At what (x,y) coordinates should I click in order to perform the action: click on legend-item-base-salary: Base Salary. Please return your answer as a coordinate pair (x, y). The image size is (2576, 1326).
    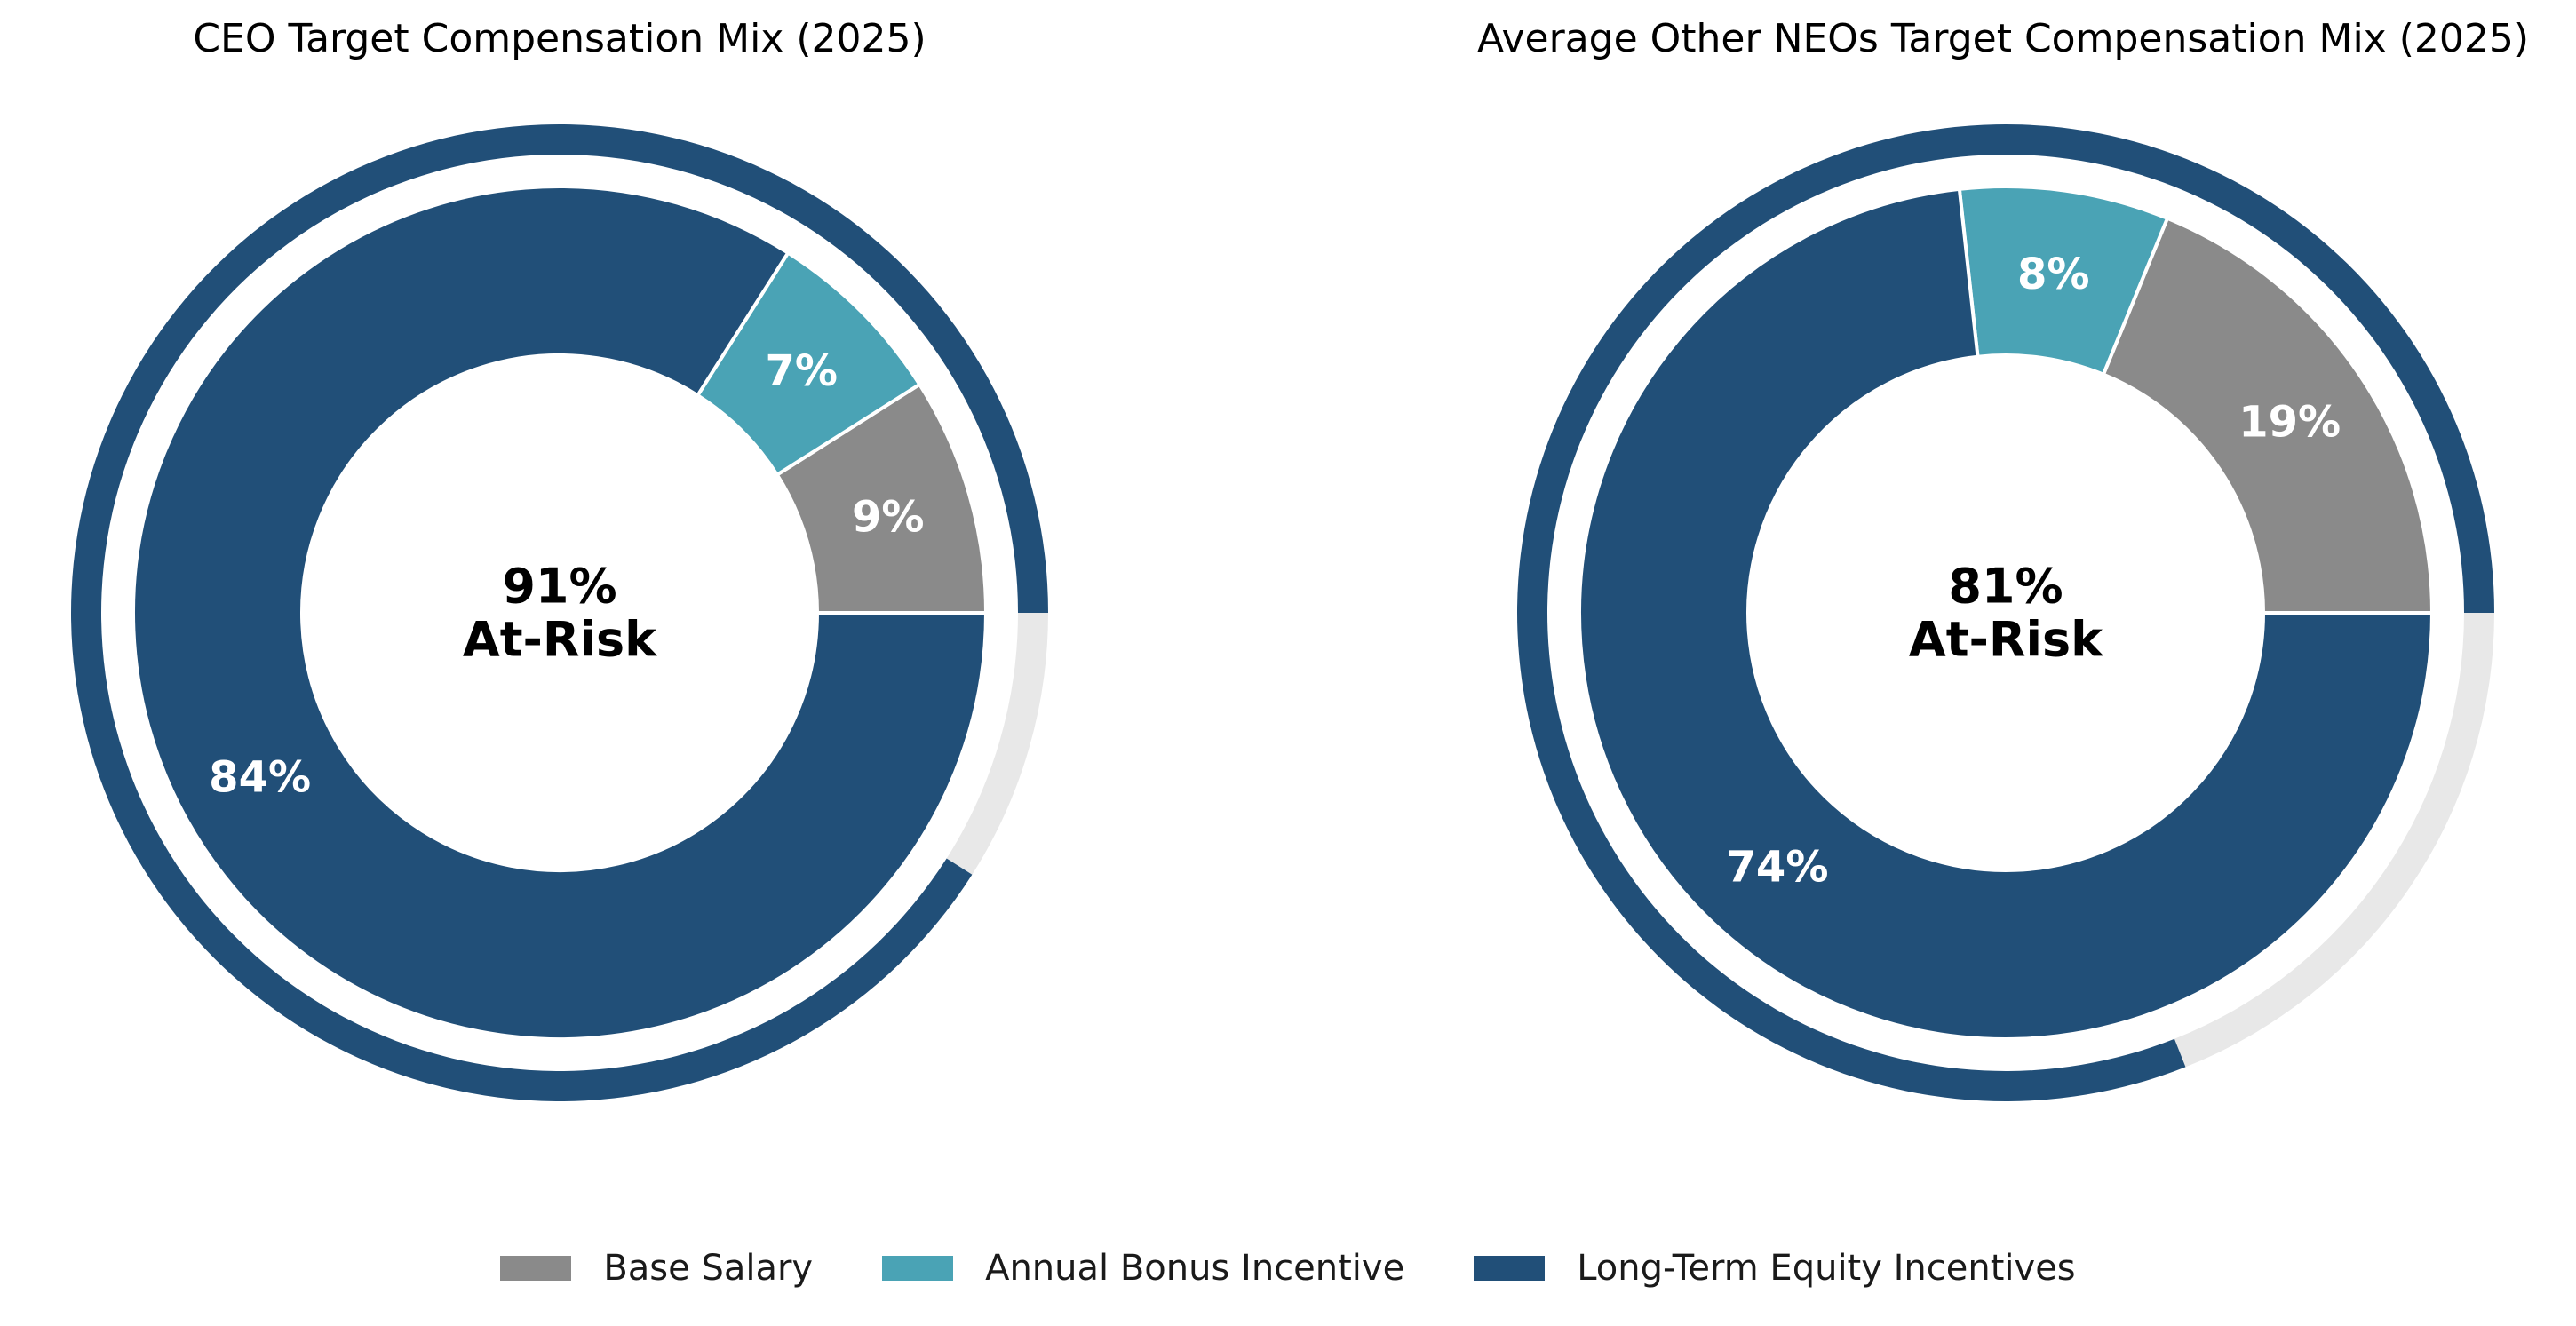
    Looking at the image, I should click on (656, 1268).